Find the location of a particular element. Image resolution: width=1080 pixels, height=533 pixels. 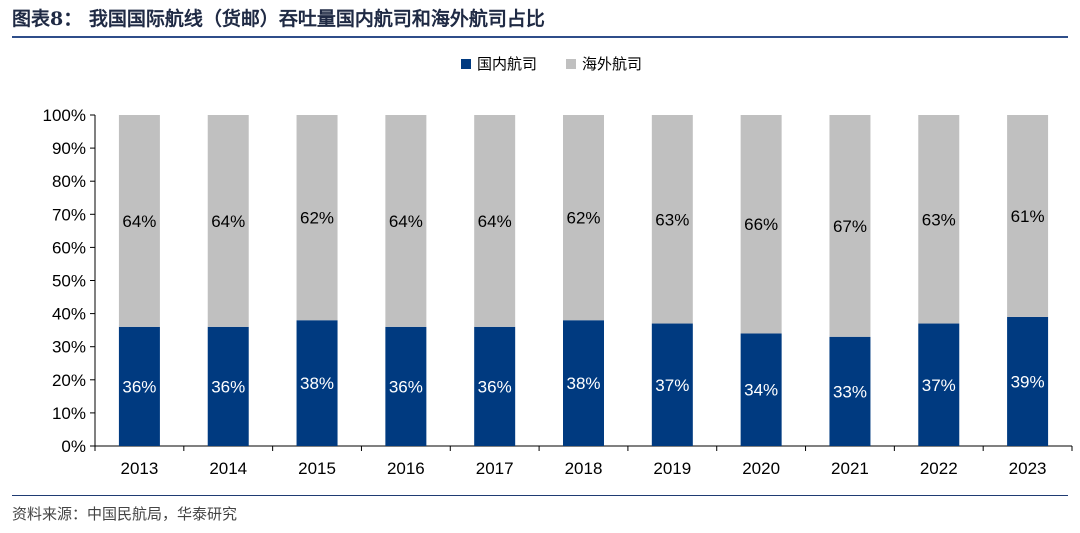

y-tick-label: 20% is located at coordinates (69, 380).